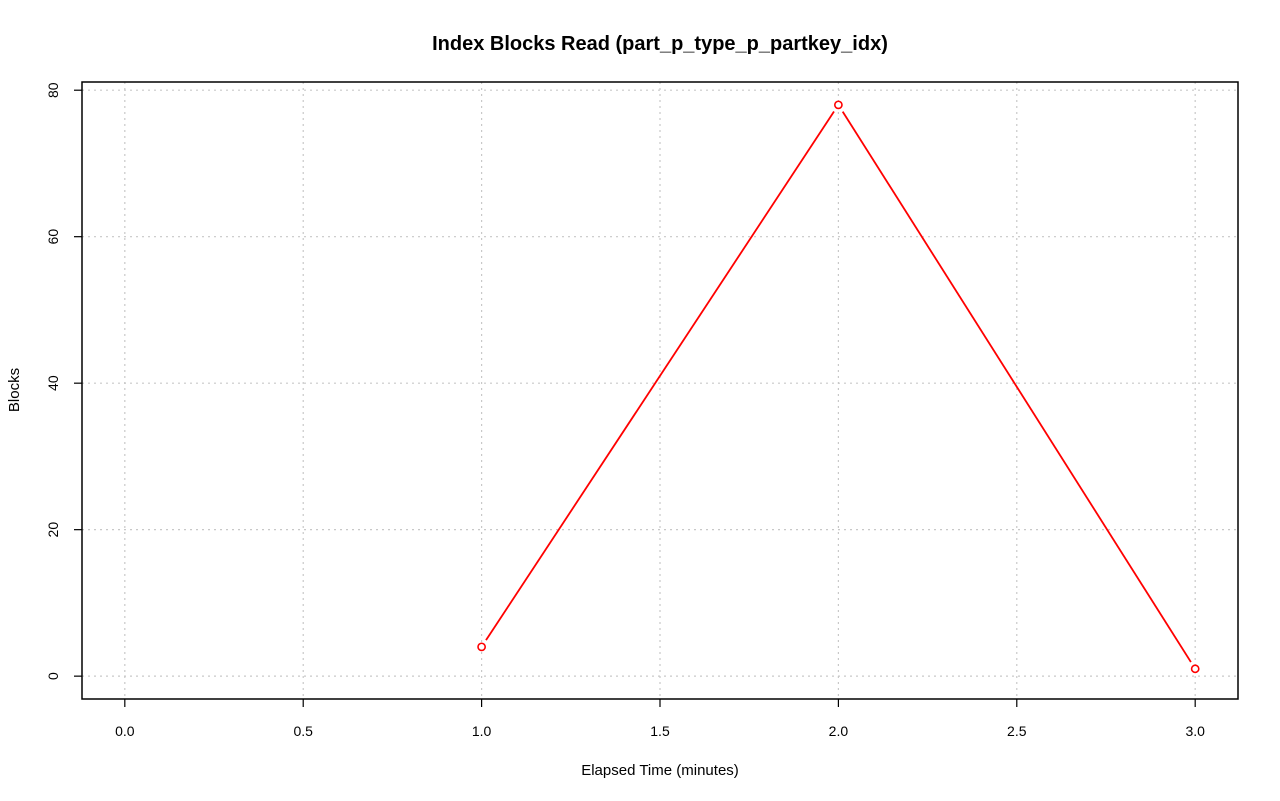  I want to click on y-tick-label: 40, so click(53, 383).